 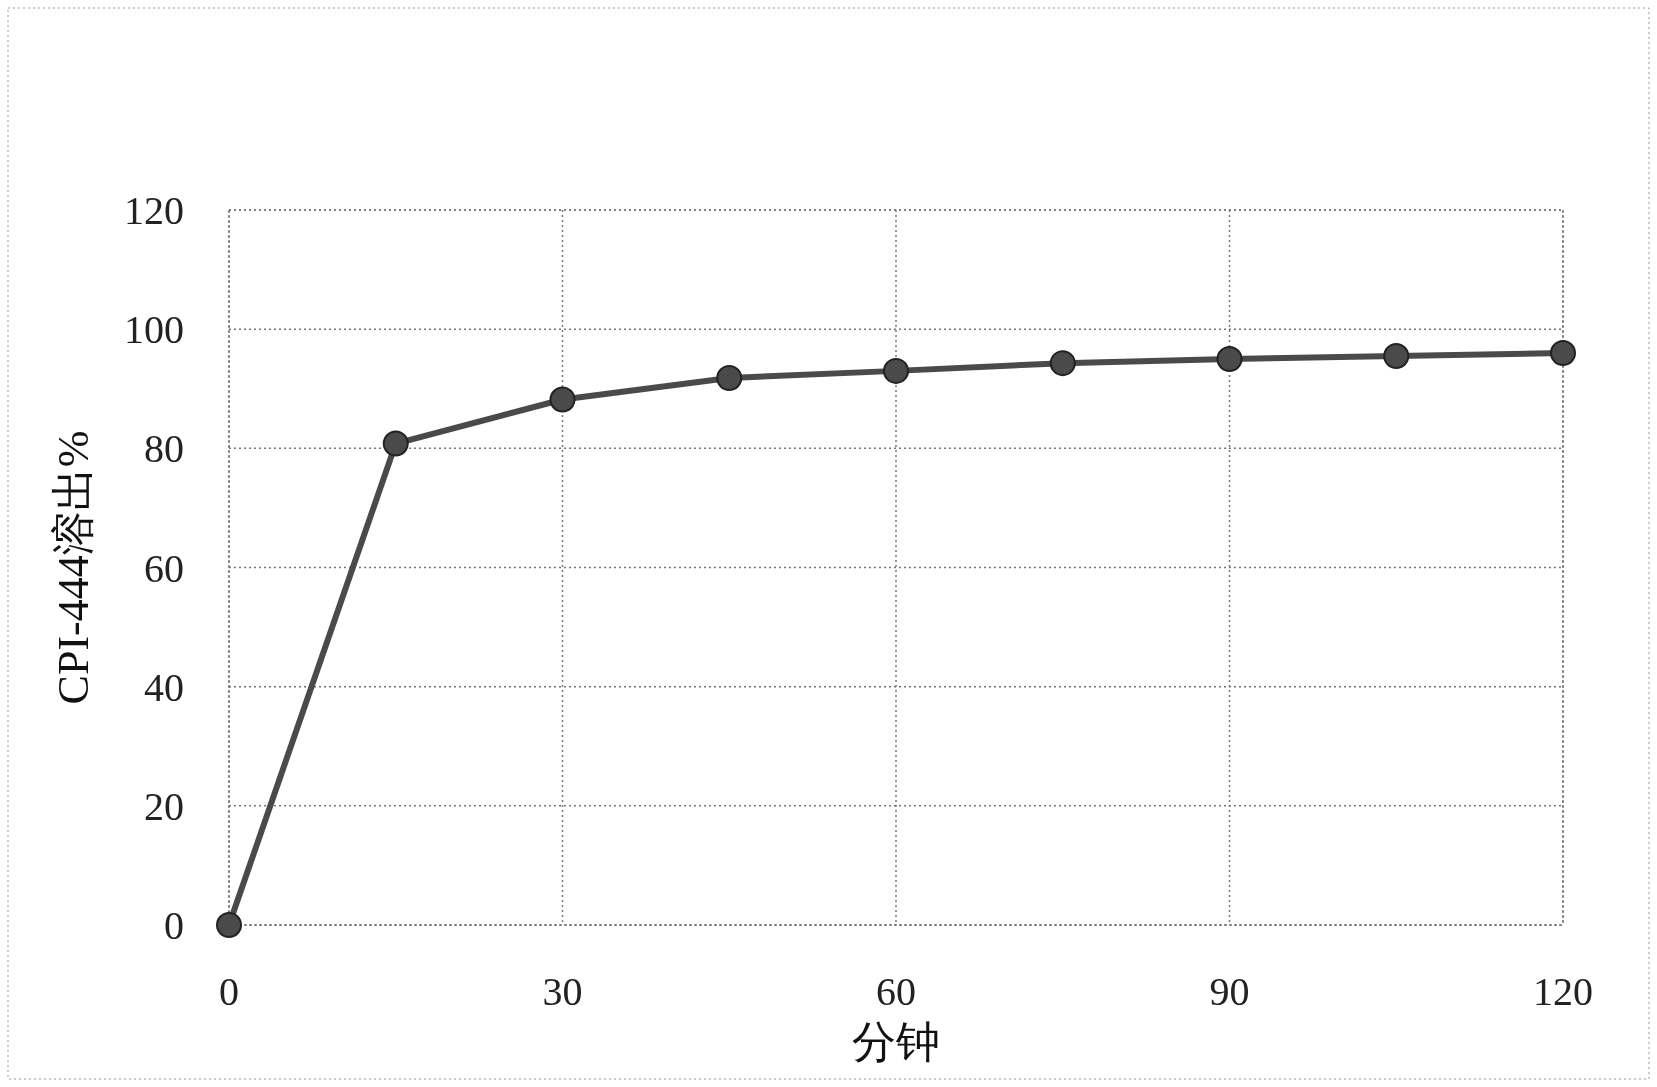 I want to click on x-tick-label: 120, so click(x=1563, y=991).